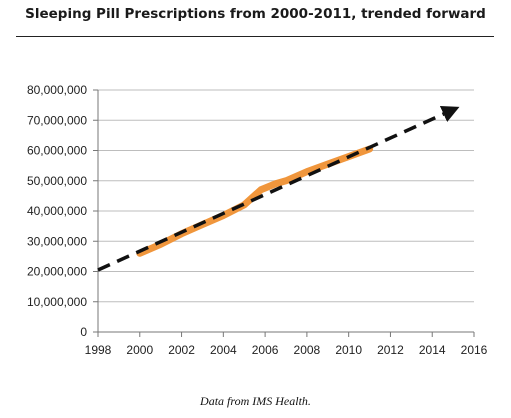 This screenshot has height=418, width=511. I want to click on x-tick-label: 2008, so click(307, 350).